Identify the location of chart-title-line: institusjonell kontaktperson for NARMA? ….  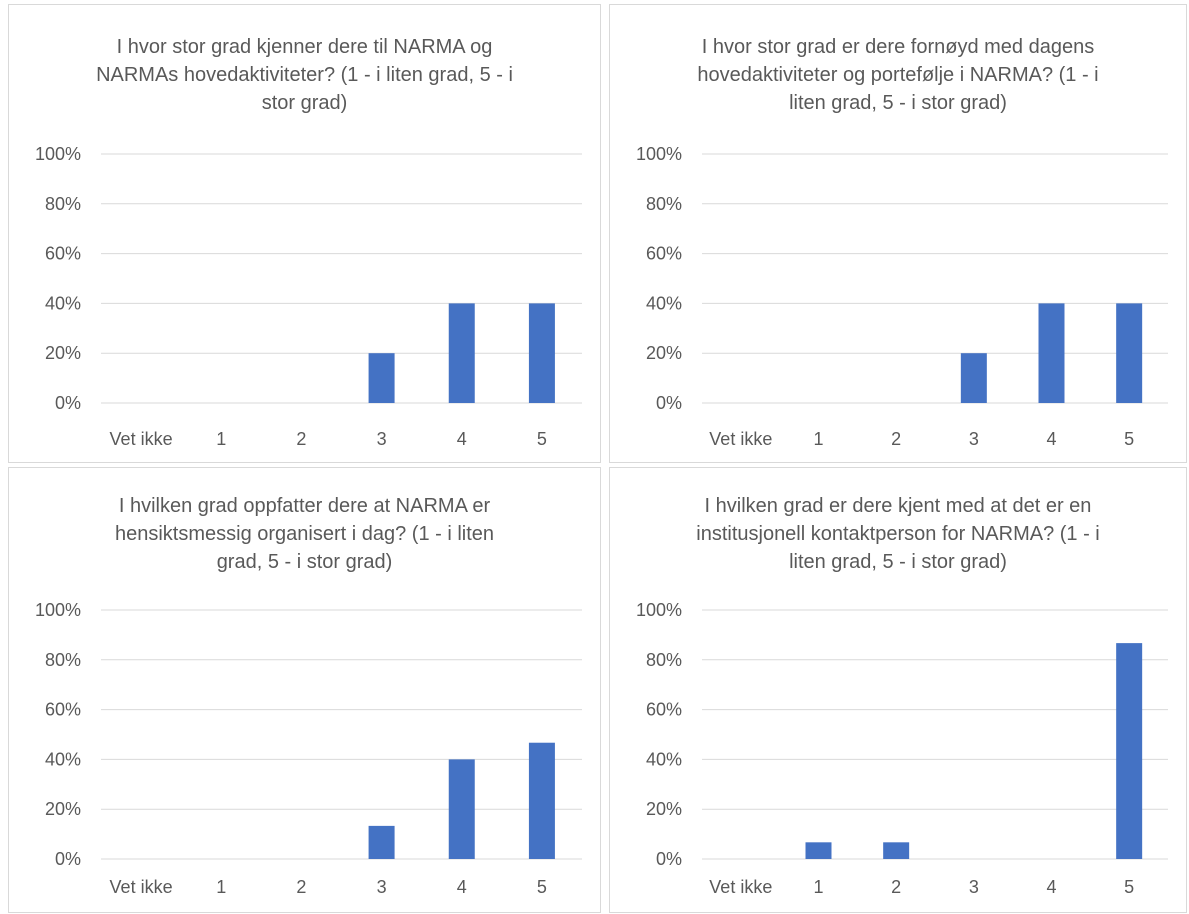
(898, 534).